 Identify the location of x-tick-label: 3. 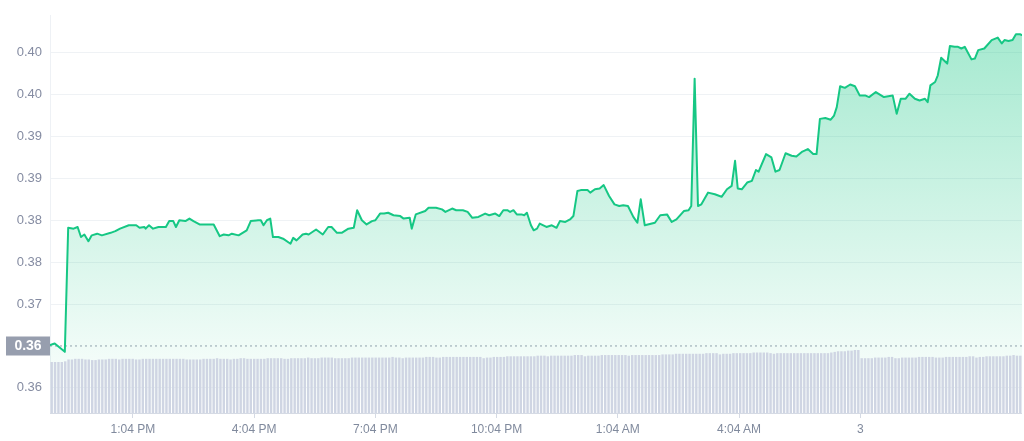
(860, 428).